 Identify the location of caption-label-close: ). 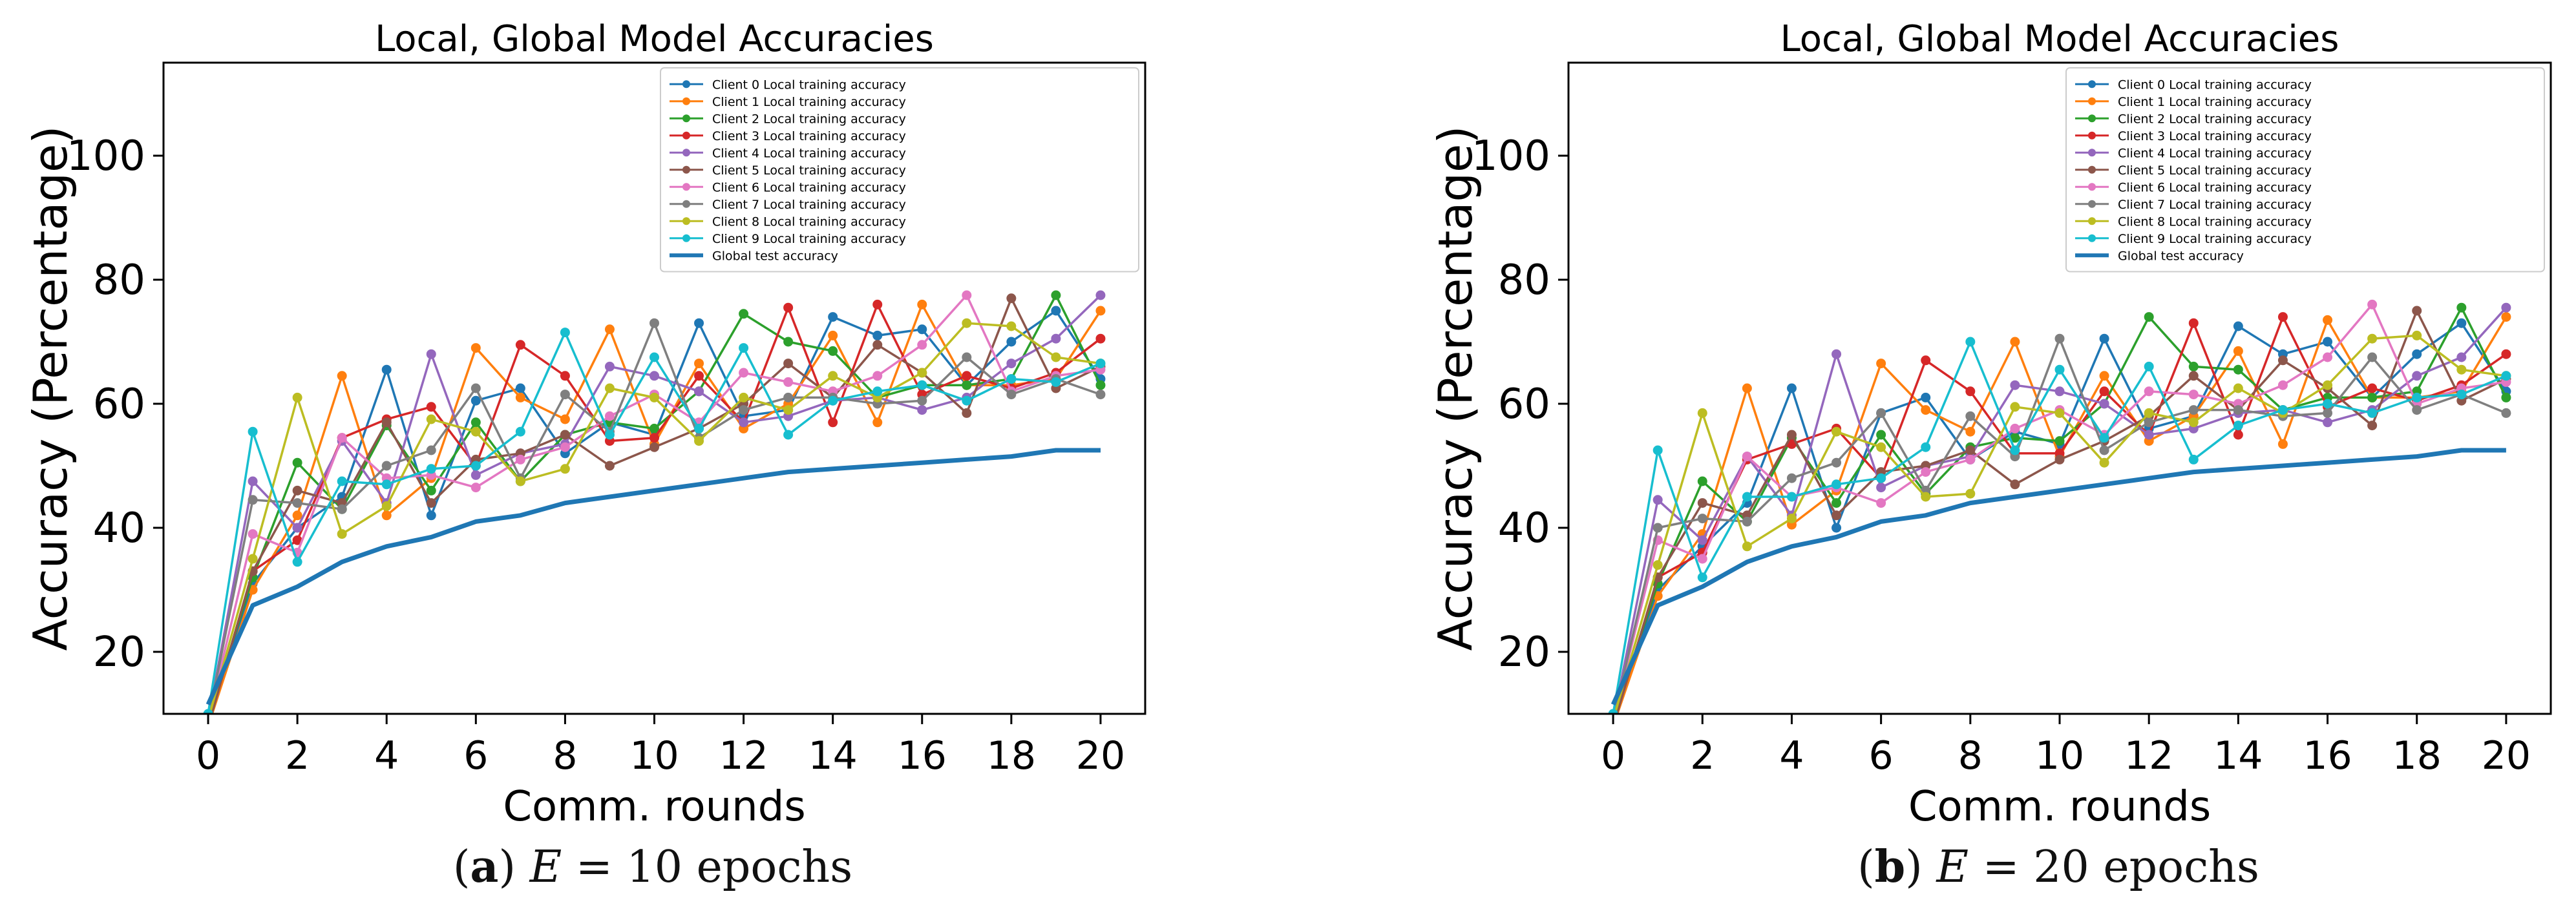
(1920, 868).